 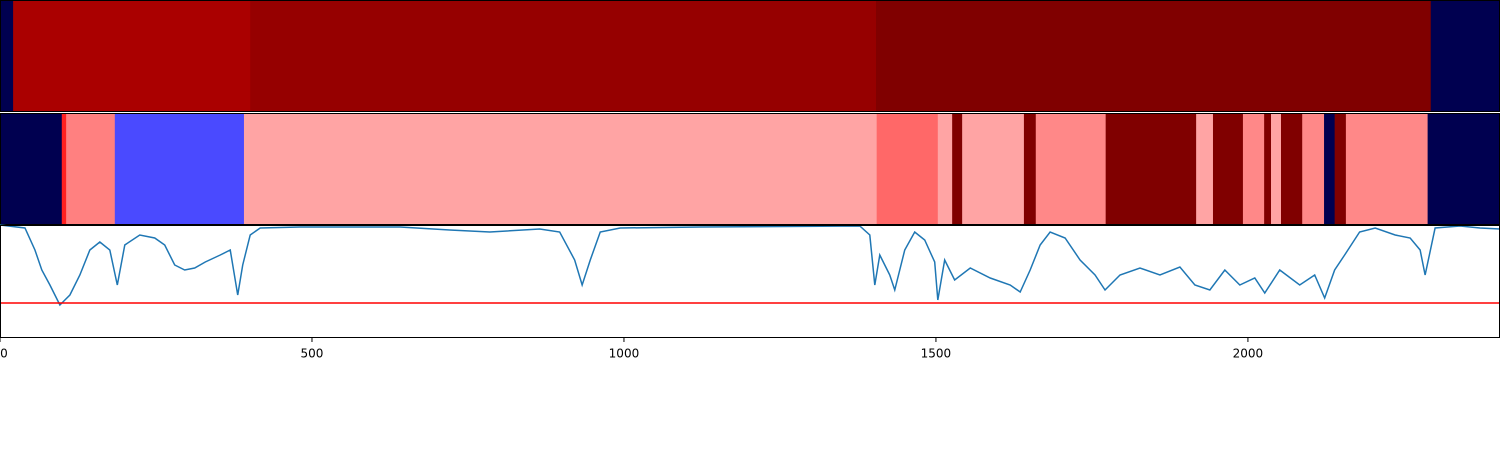 What do you see at coordinates (624, 354) in the screenshot?
I see `x-tick-label: 1000` at bounding box center [624, 354].